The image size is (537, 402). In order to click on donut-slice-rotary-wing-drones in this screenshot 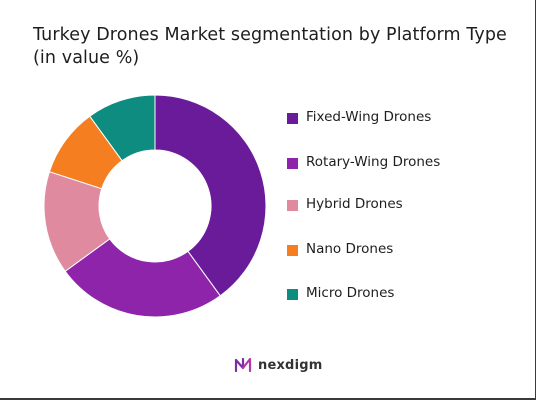, I will do `click(142, 278)`.